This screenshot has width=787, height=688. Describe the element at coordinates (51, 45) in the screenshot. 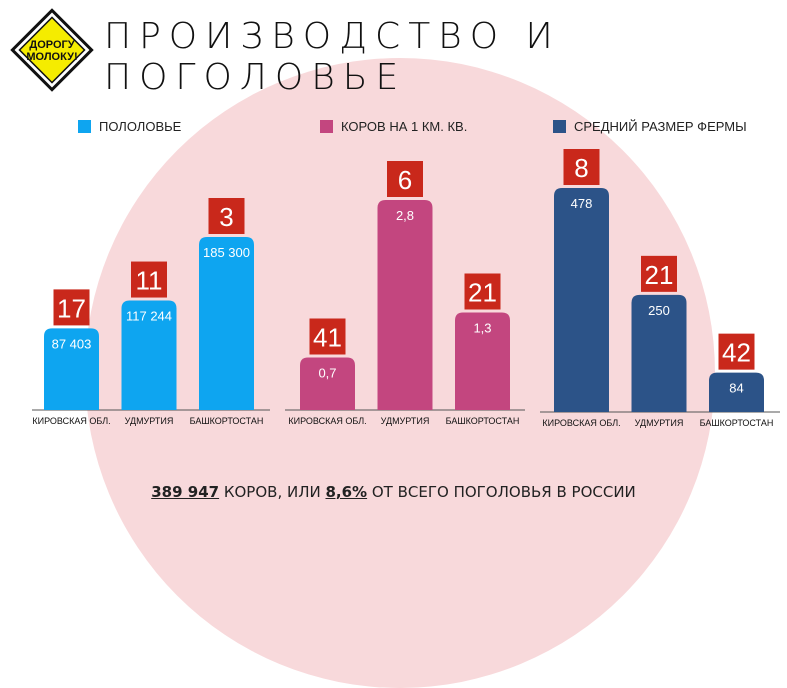

I see `logo-line1: ДОРОГУ` at that location.